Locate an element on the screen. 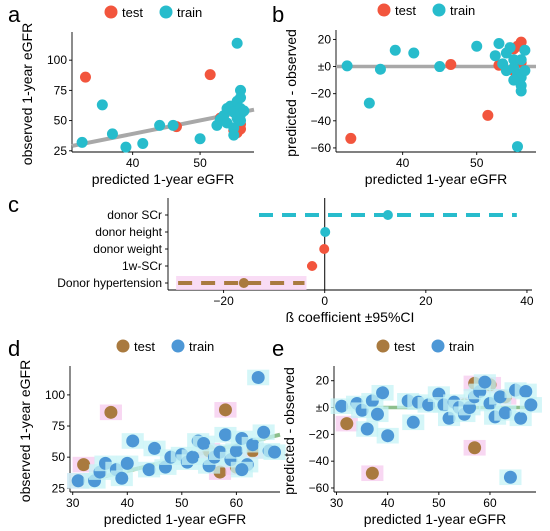 This screenshot has width=550, height=531. panel-label: d is located at coordinates (14, 348).